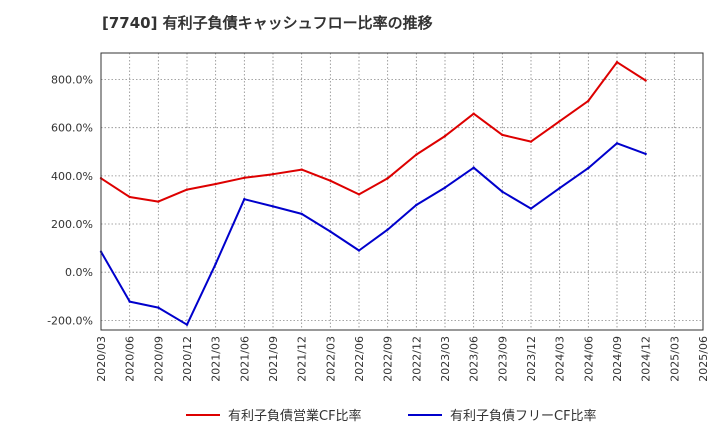 The height and width of the screenshot is (440, 720). Describe the element at coordinates (295, 416) in the screenshot. I see `legend-label-1: 有利子負債営業CF比率` at that location.